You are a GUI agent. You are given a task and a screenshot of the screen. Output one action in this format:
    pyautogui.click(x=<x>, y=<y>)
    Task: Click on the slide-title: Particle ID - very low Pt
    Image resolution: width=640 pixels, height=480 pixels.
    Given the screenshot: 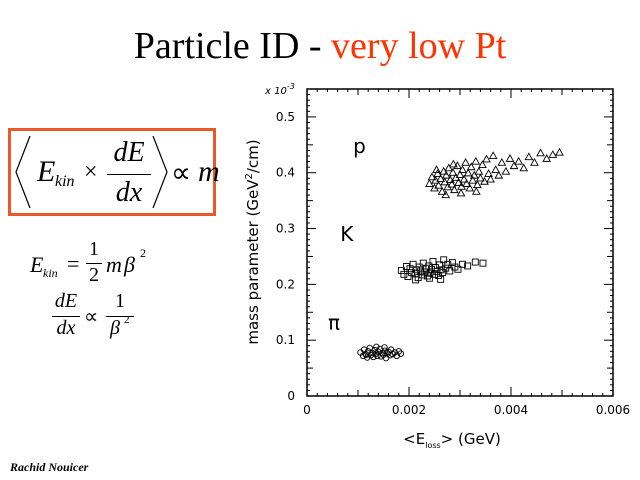 What is the action you would take?
    pyautogui.click(x=320, y=46)
    